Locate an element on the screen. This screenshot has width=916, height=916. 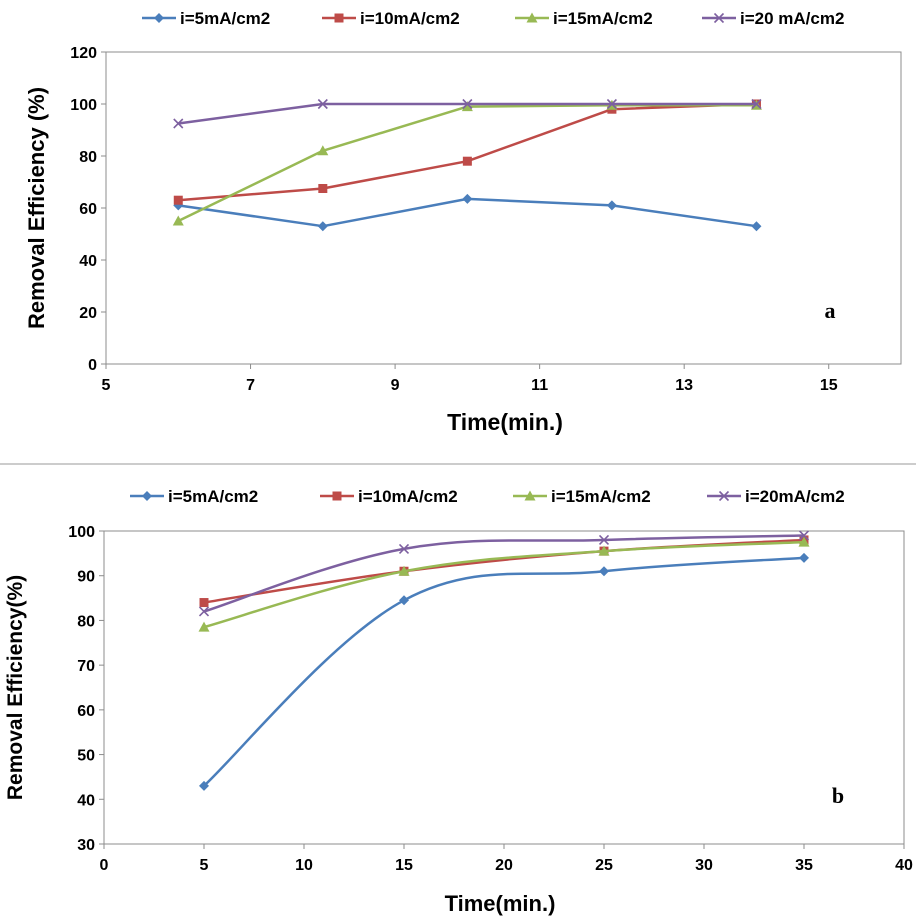
chart-a-ytick-label-4: 80 is located at coordinates (88, 157).